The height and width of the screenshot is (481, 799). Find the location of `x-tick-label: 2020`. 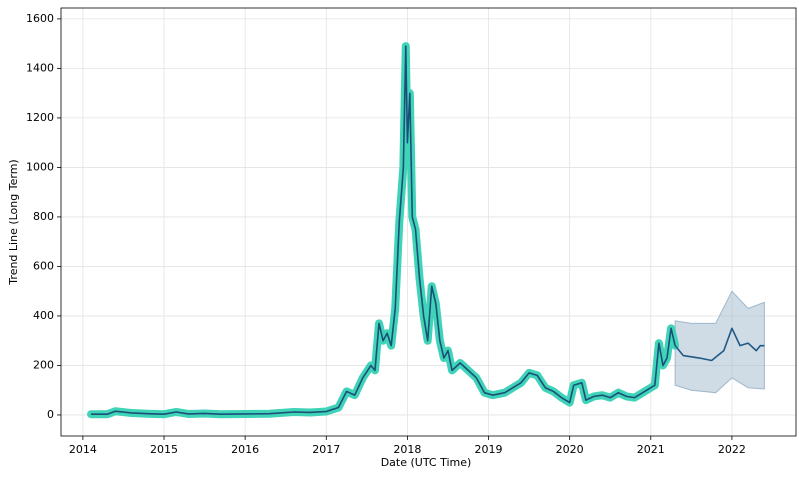

x-tick-label: 2020 is located at coordinates (570, 449).